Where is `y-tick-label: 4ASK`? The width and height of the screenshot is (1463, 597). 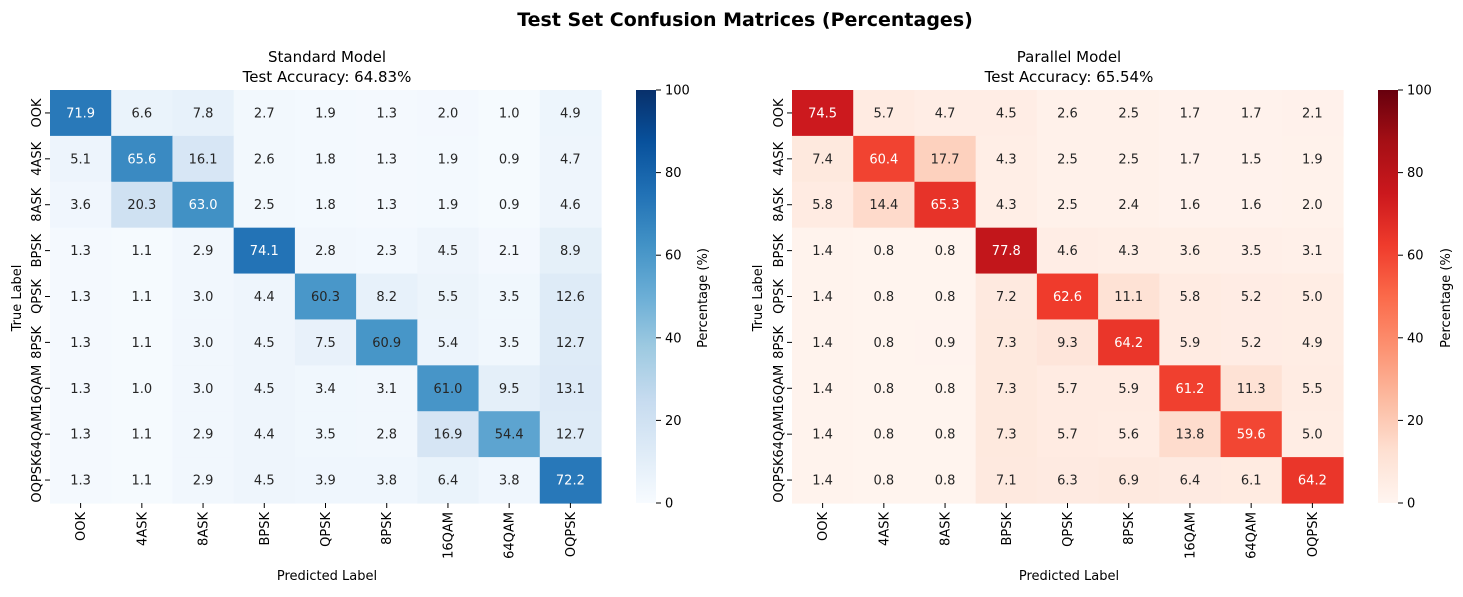 y-tick-label: 4ASK is located at coordinates (37, 158).